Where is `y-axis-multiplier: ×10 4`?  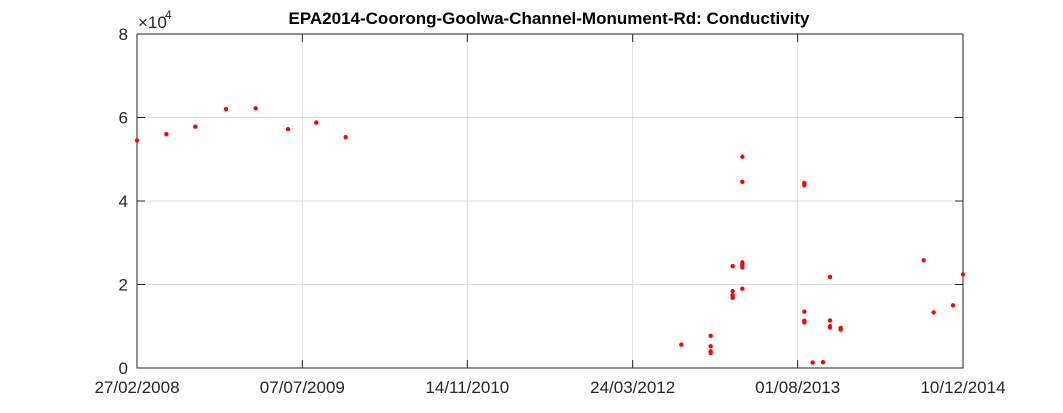
y-axis-multiplier: ×10 4 is located at coordinates (155, 20).